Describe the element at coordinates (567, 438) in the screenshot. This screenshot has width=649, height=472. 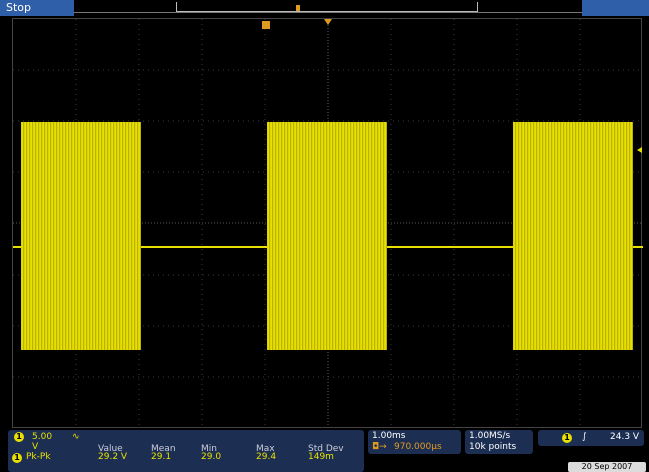
I see `trigger-channel-badge: 1` at that location.